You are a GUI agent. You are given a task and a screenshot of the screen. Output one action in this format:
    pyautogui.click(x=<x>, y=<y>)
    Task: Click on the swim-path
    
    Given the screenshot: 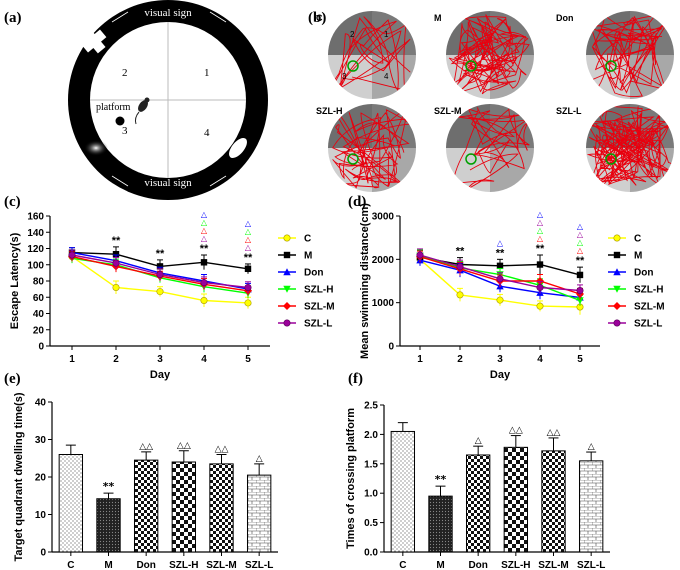 What is the action you would take?
    pyautogui.click(x=491, y=149)
    